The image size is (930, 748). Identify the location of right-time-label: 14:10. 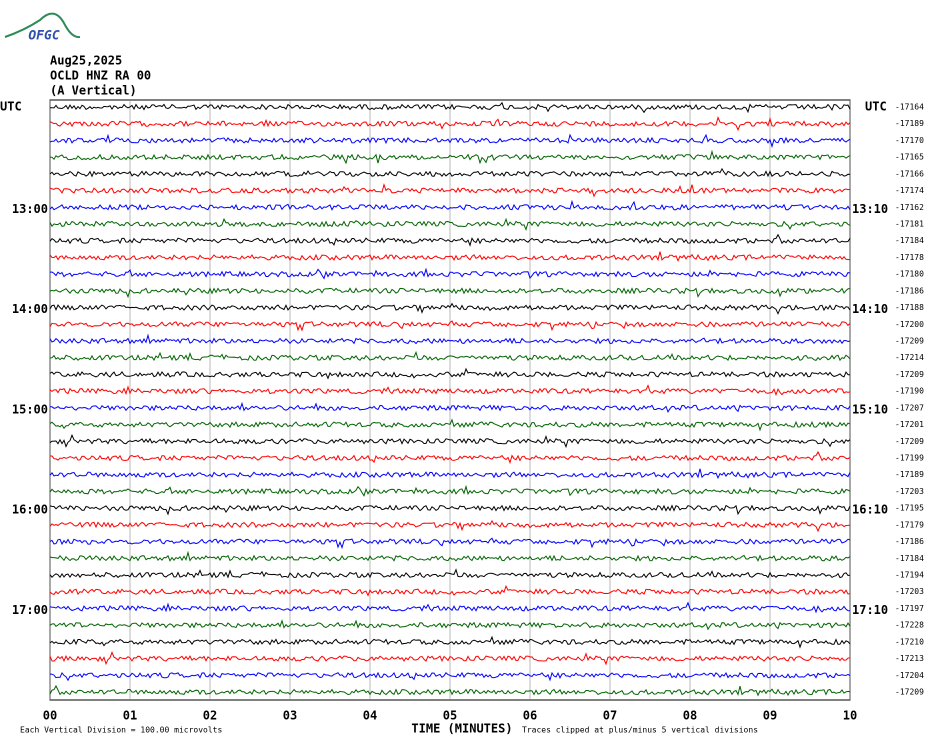
(870, 309).